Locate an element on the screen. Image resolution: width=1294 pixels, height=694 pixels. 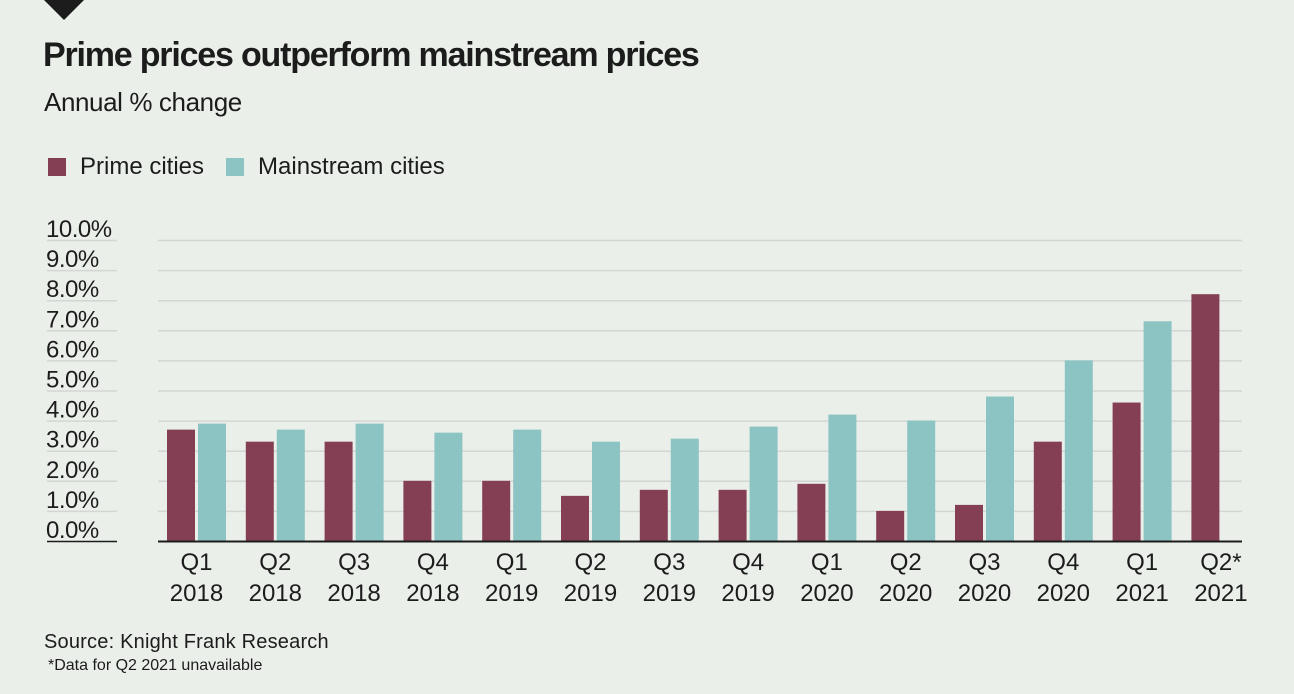
legend-item-mainstream: Mainstream cities is located at coordinates (335, 167).